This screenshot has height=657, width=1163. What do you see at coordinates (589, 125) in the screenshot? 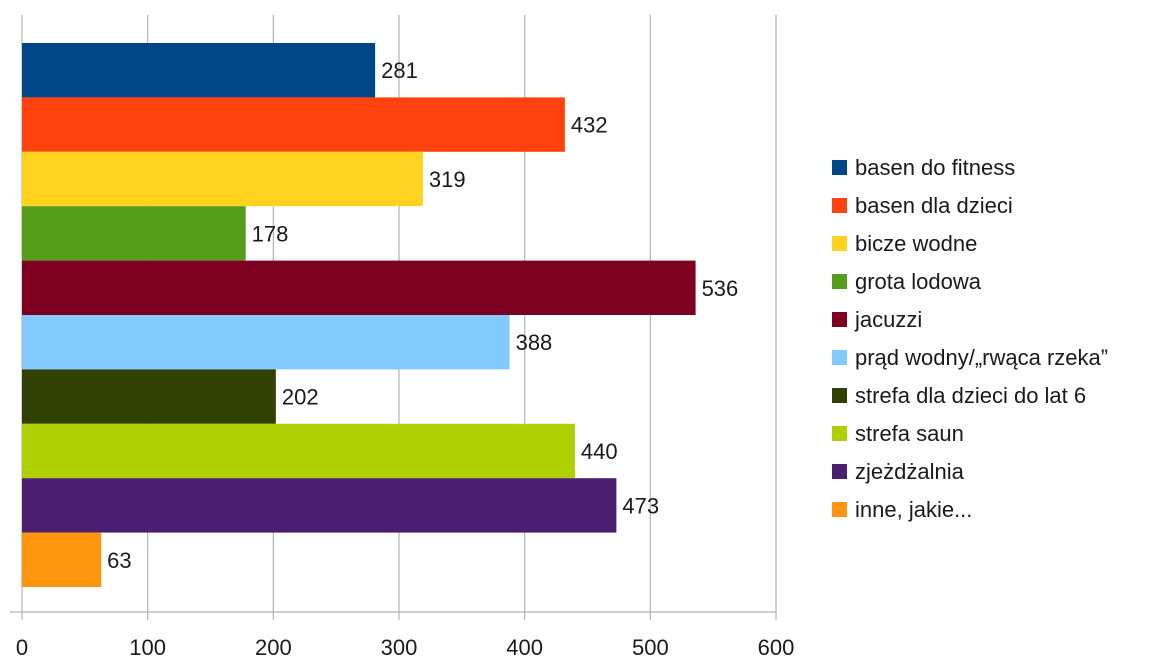
I see `data-label: 432` at bounding box center [589, 125].